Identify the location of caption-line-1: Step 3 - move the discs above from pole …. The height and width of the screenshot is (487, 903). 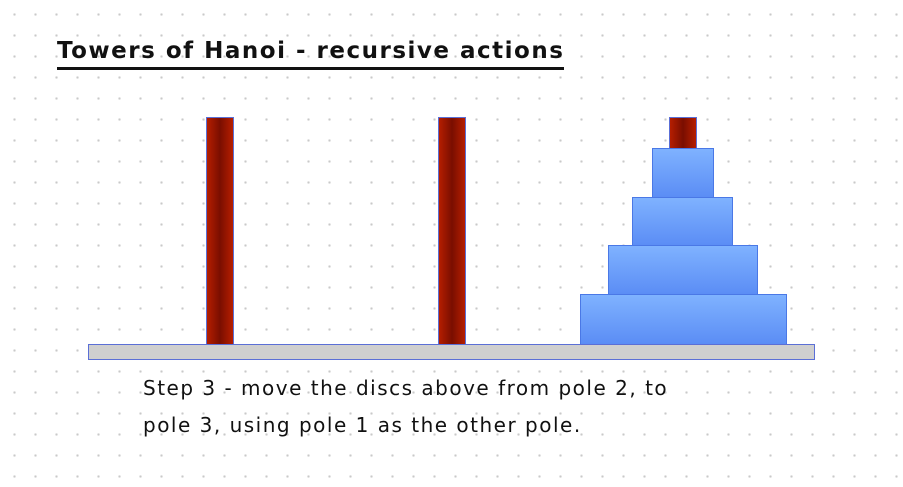
(406, 388).